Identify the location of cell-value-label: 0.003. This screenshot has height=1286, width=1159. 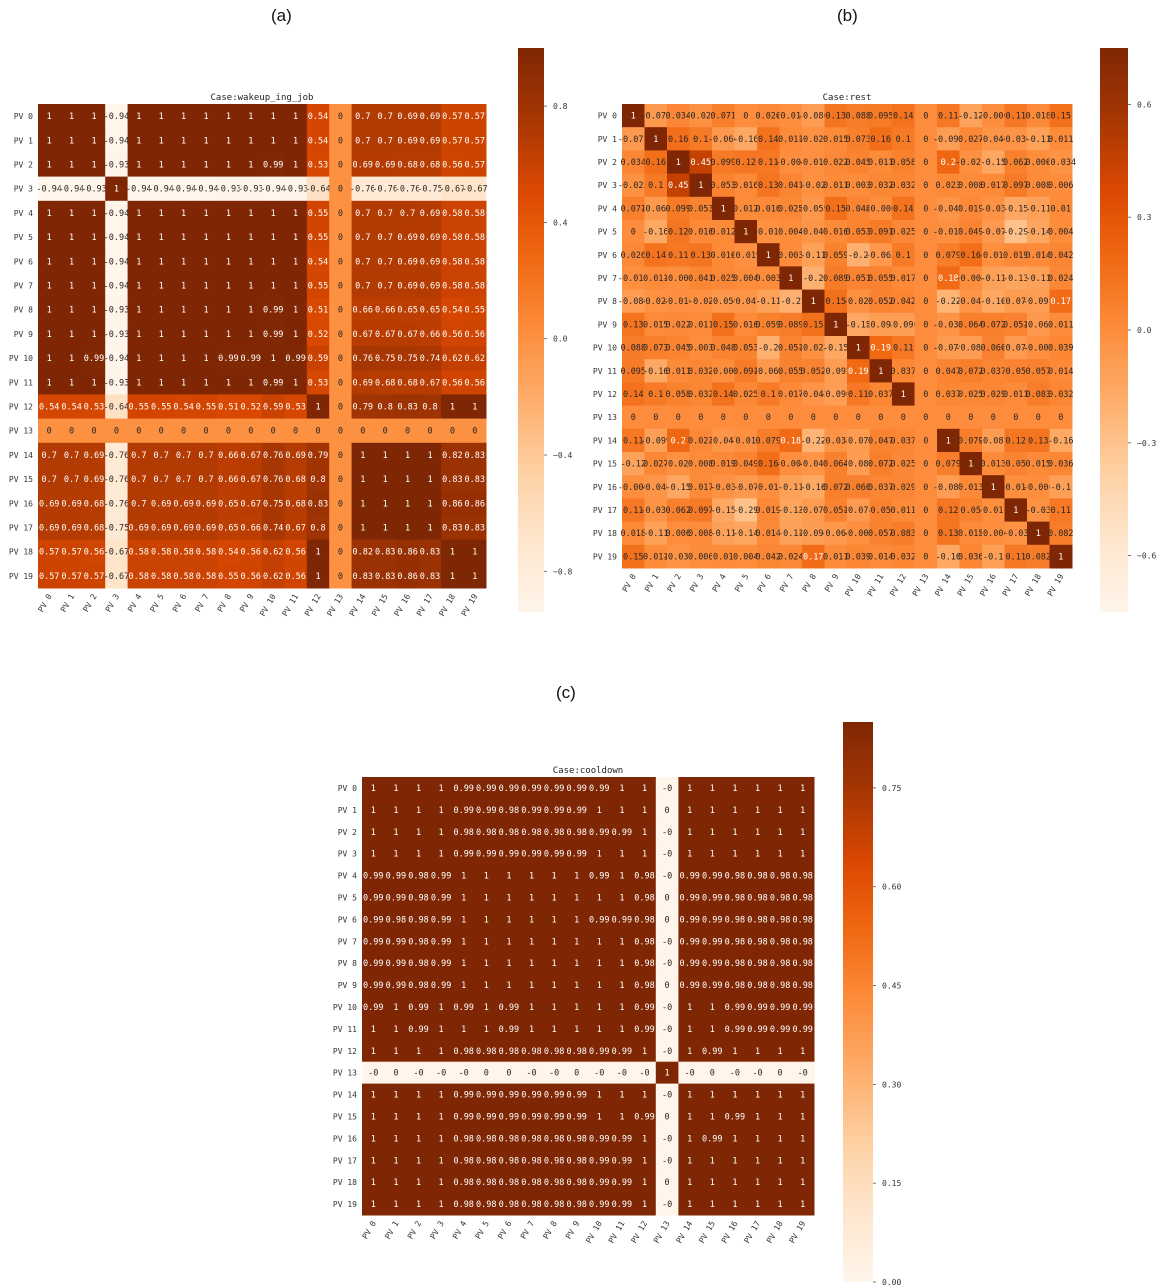
(858, 186).